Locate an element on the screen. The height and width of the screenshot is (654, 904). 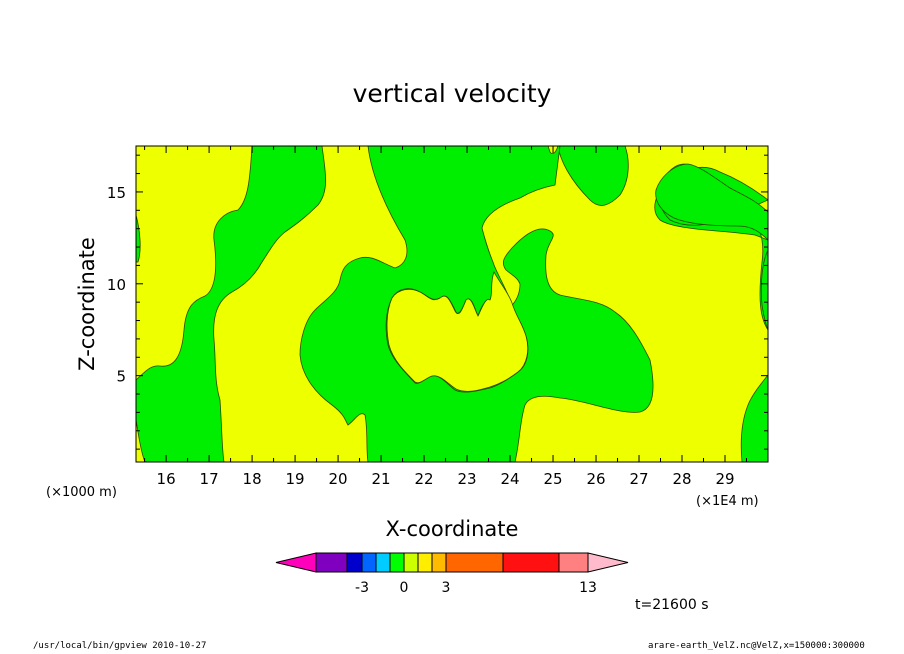
x-tick-label: 20 is located at coordinates (338, 479).